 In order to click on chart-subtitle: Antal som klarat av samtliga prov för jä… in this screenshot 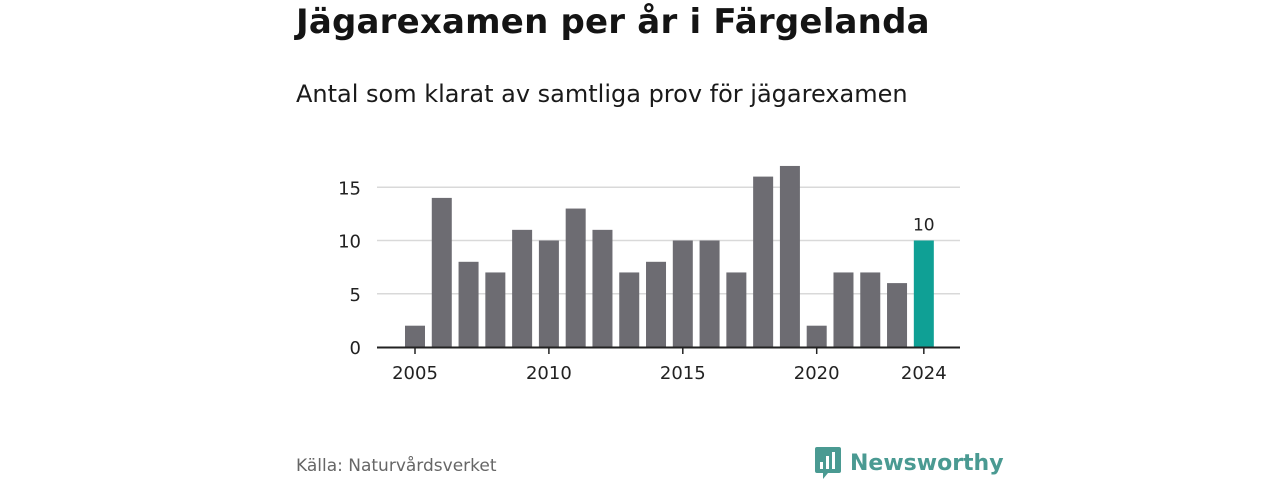, I will do `click(602, 94)`.